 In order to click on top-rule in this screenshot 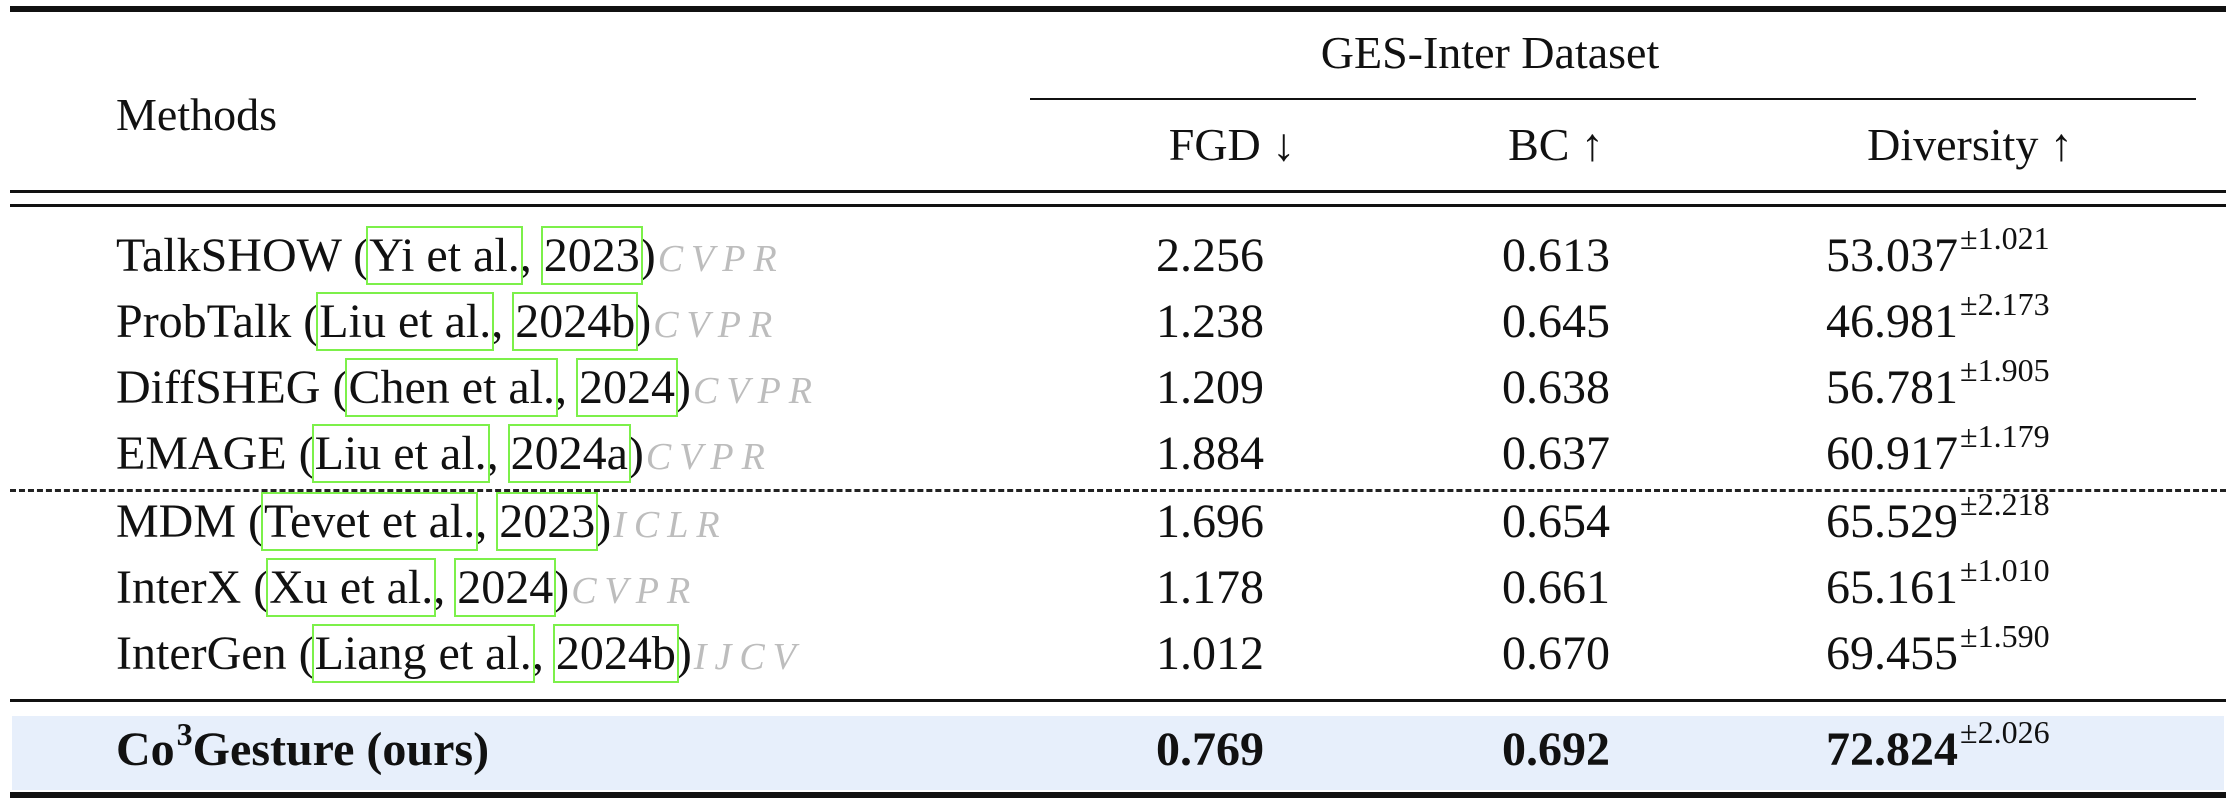, I will do `click(1118, 9)`.